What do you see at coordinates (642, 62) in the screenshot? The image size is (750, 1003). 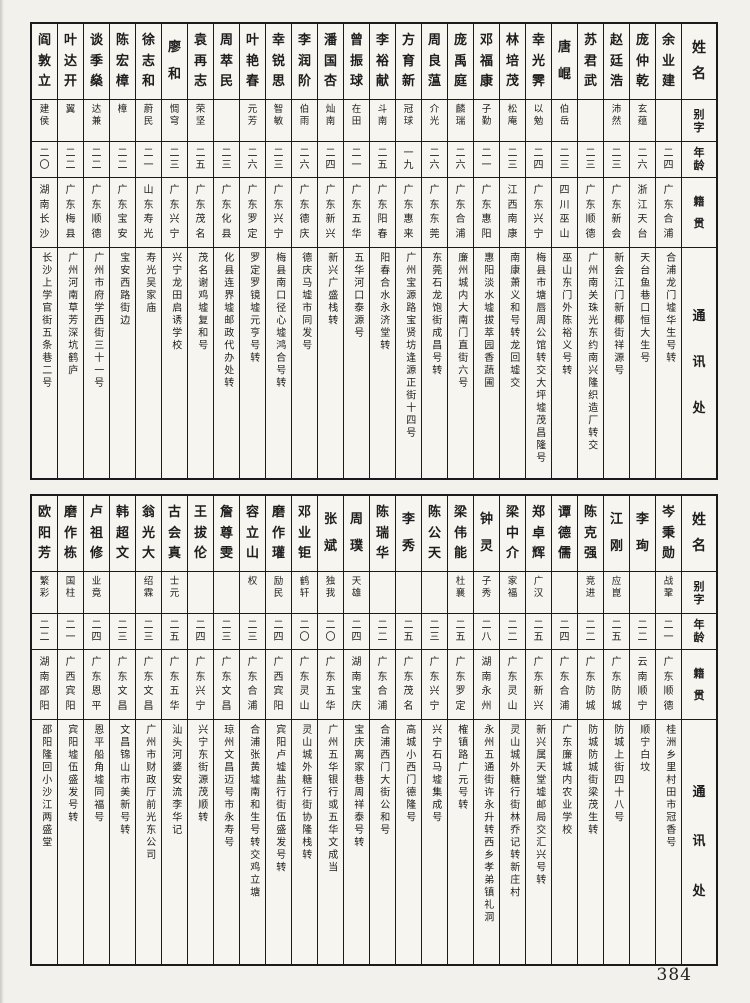 I see `name-cell: 庞仲乾` at bounding box center [642, 62].